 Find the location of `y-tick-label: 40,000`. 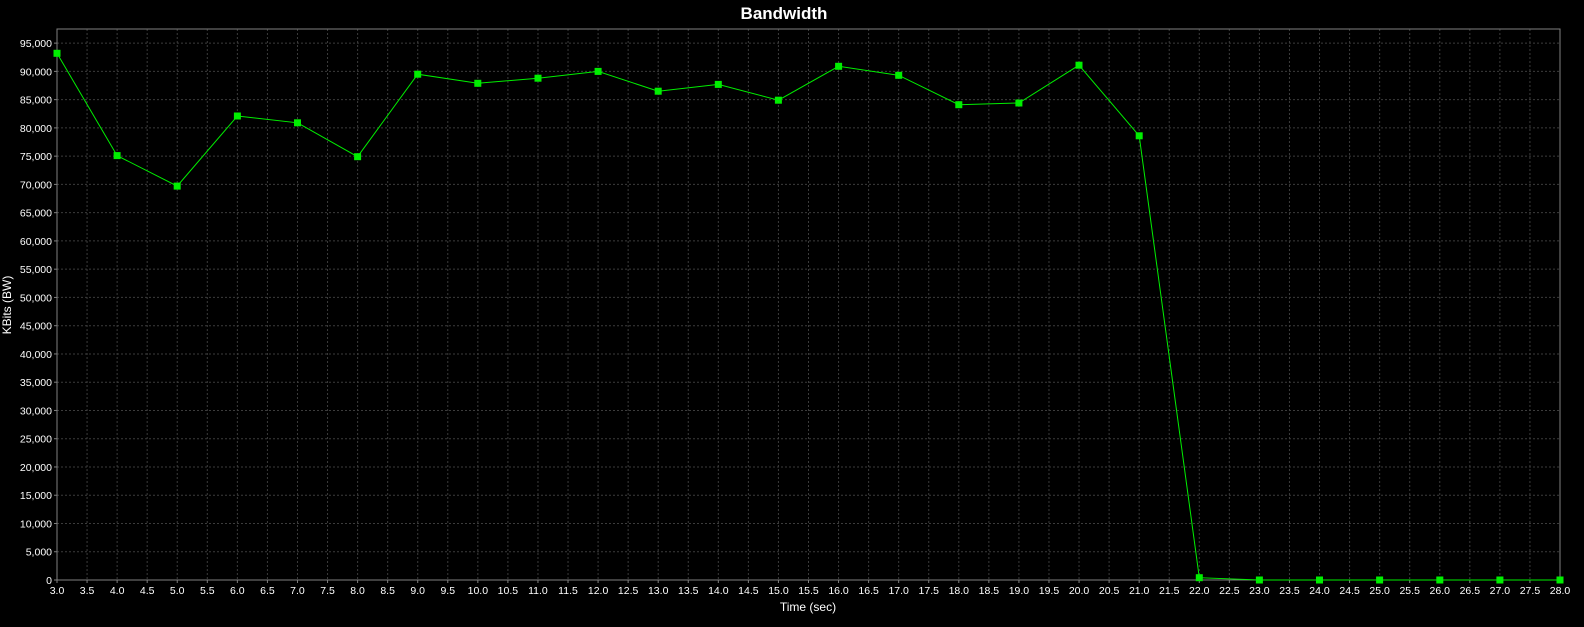

y-tick-label: 40,000 is located at coordinates (36, 355).